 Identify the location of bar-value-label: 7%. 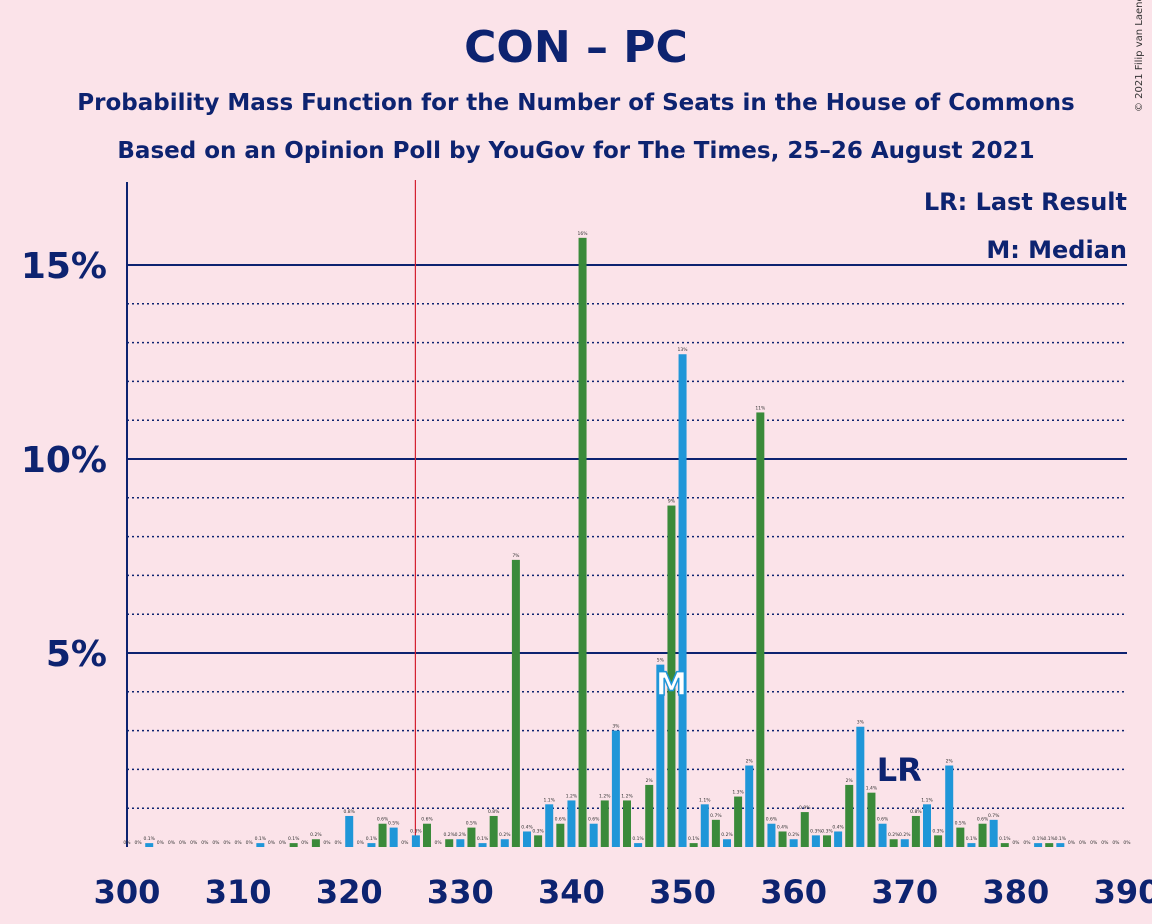
(516, 556).